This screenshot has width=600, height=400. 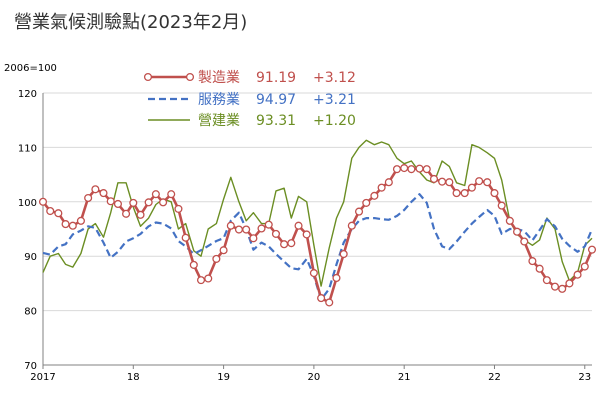 I want to click on y-tick-label: 90, so click(x=30, y=257).